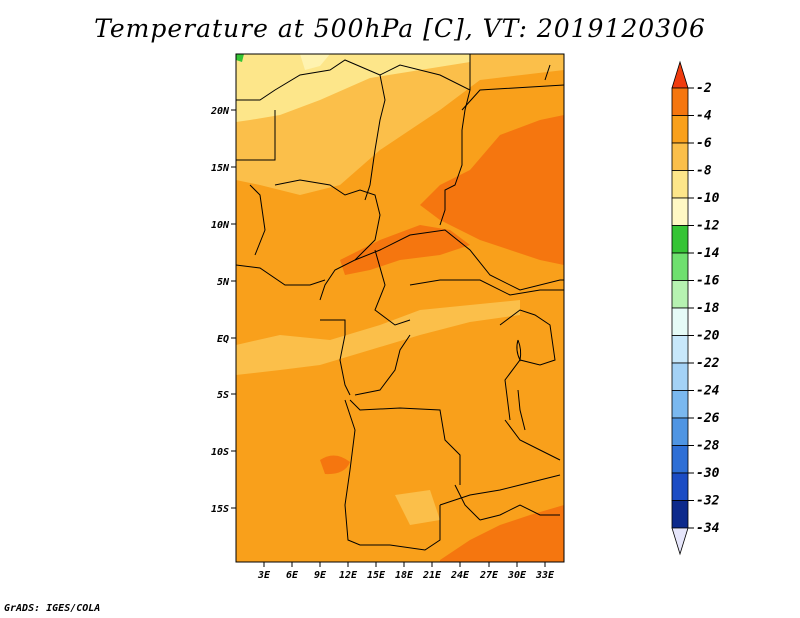  What do you see at coordinates (489, 575) in the screenshot?
I see `lon-label: 27E` at bounding box center [489, 575].